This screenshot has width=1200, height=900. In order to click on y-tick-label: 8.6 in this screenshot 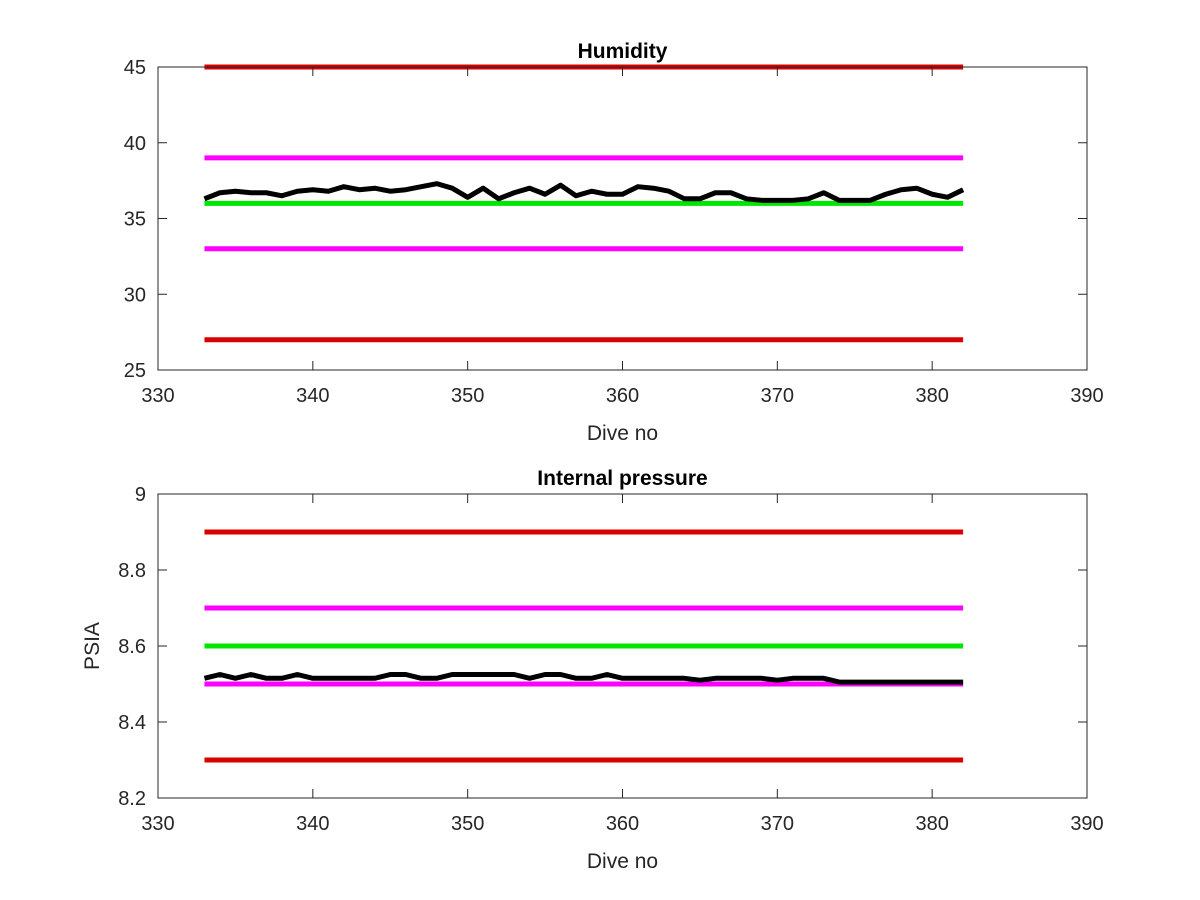, I will do `click(132, 647)`.